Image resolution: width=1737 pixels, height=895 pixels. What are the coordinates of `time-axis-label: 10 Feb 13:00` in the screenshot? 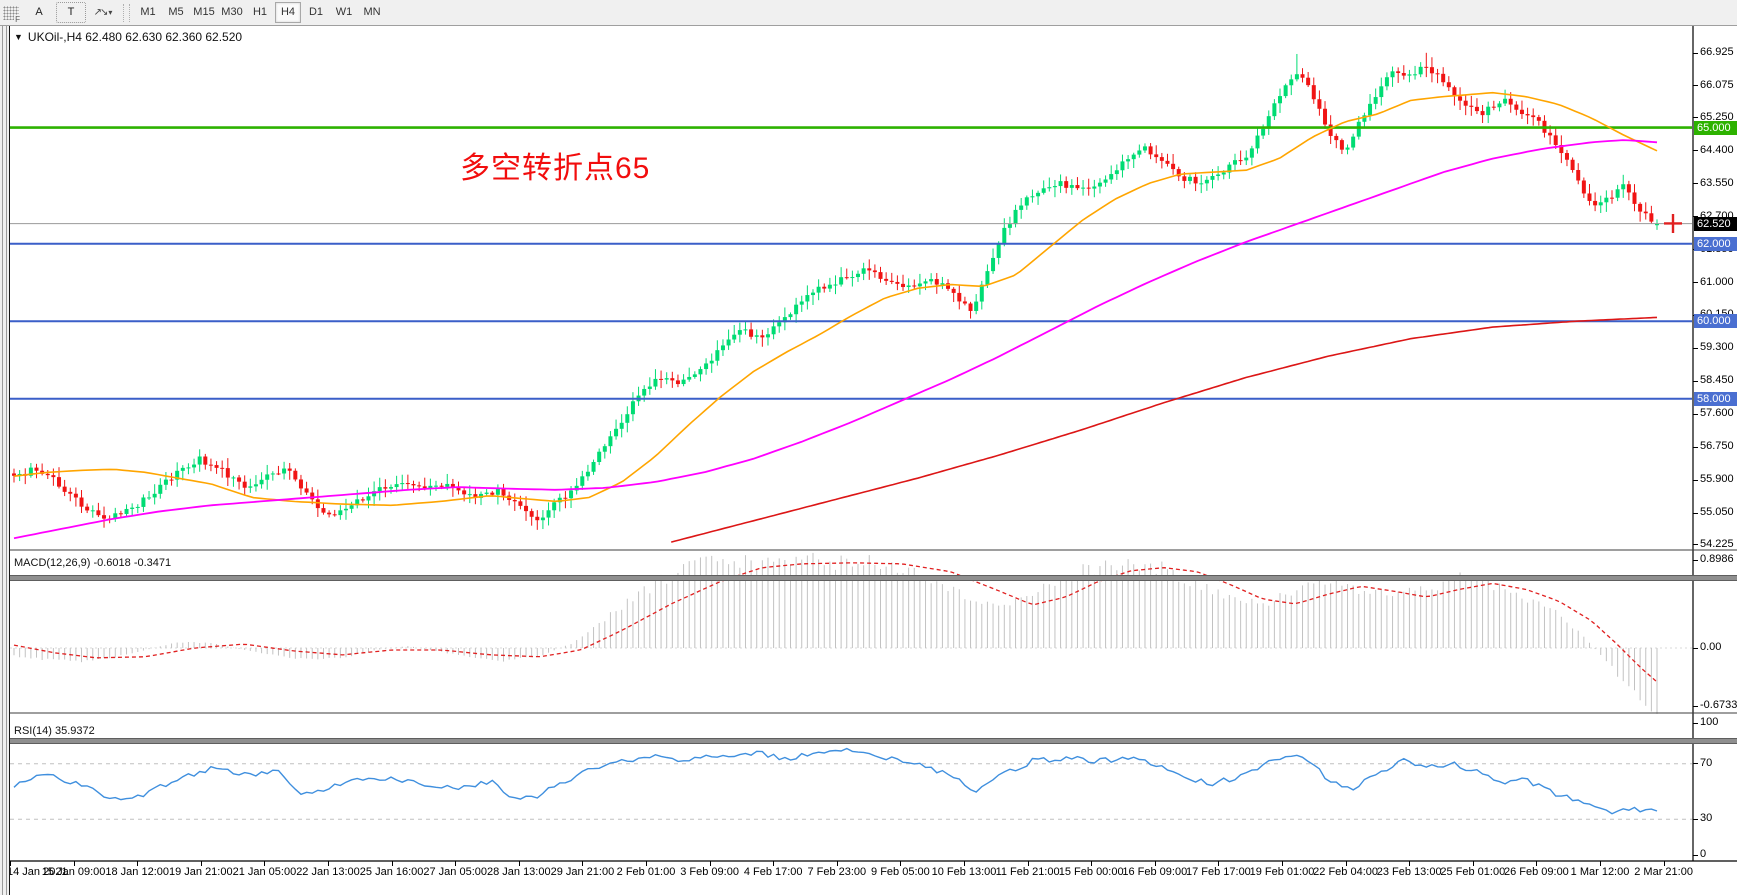 It's located at (964, 872).